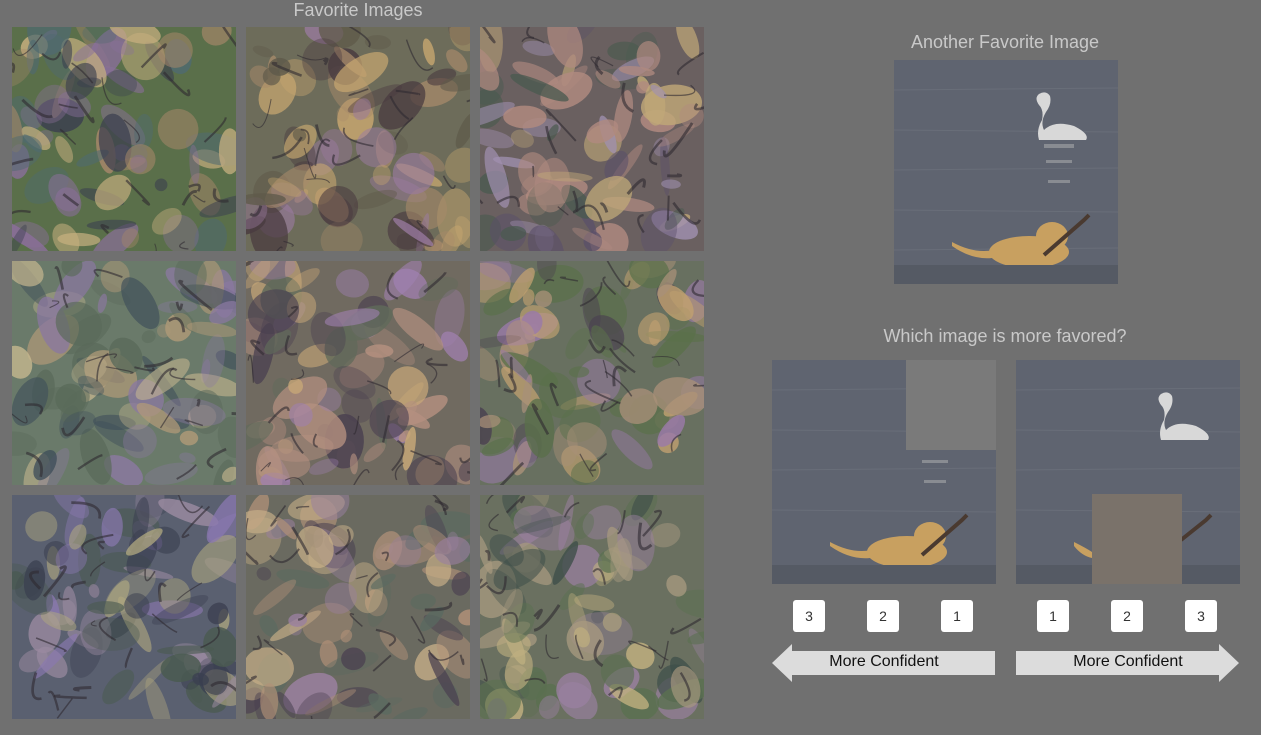 The image size is (1261, 735). I want to click on choice-a-image, so click(884, 472).